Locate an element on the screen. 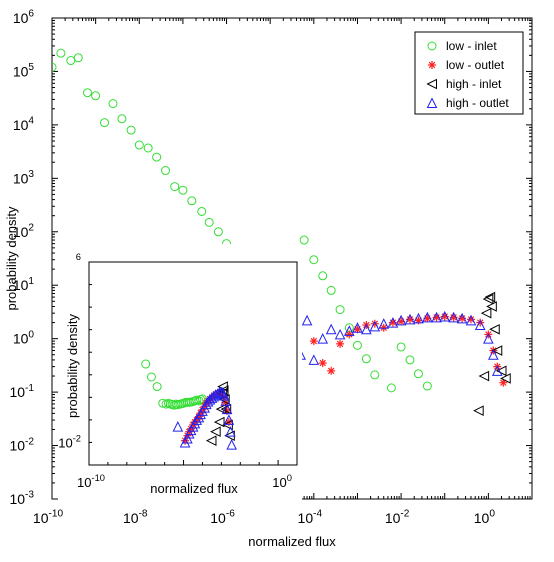  y-tick-label: 10⁻¹ is located at coordinates (21, 391).